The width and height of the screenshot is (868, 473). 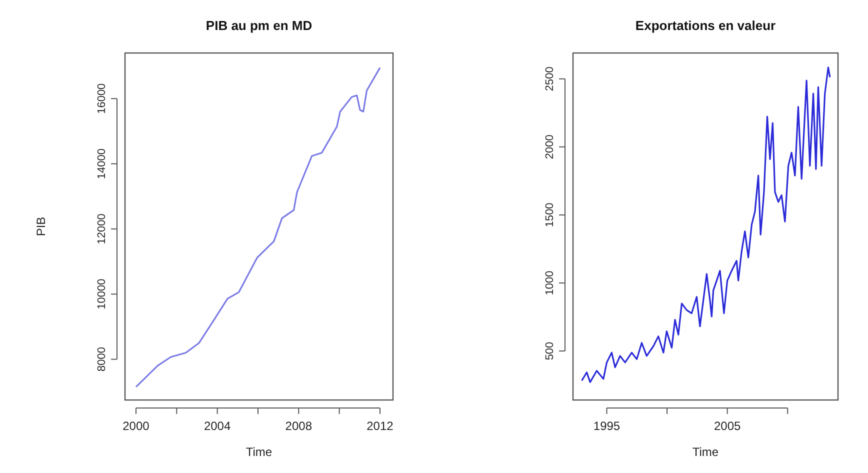 What do you see at coordinates (380, 426) in the screenshot?
I see `x-tick-label: 2012` at bounding box center [380, 426].